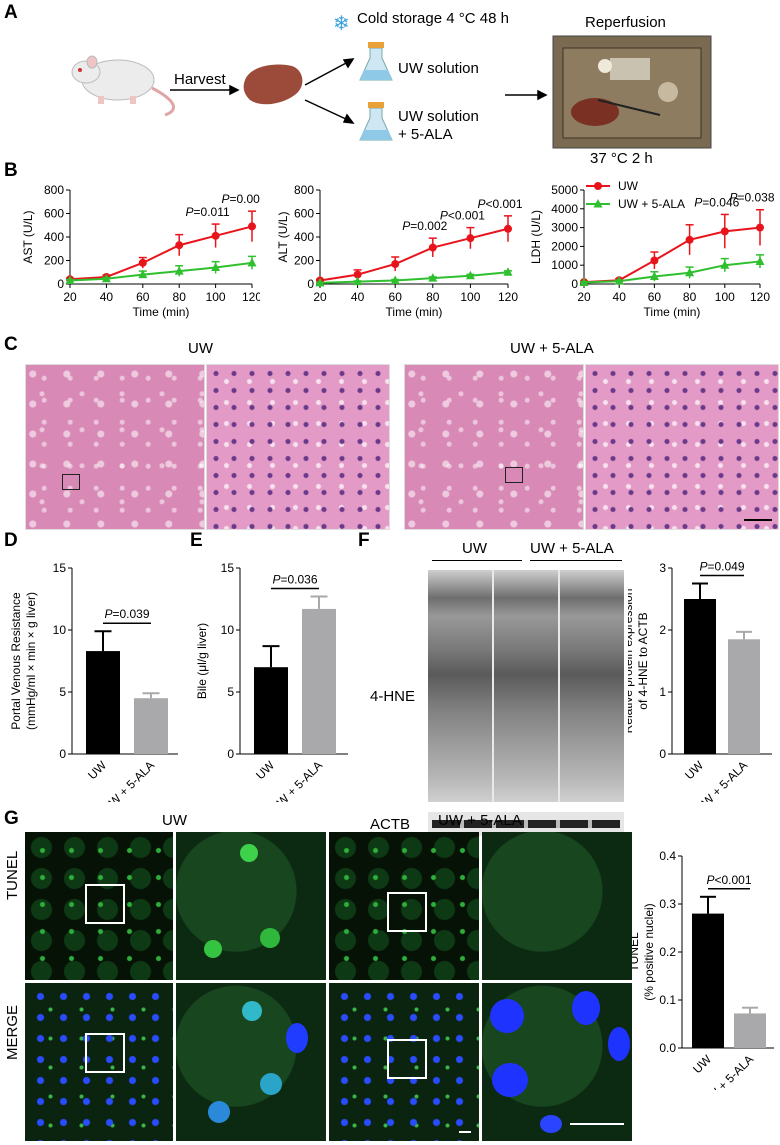  What do you see at coordinates (526, 686) in the screenshot?
I see `hne-western-blot` at bounding box center [526, 686].